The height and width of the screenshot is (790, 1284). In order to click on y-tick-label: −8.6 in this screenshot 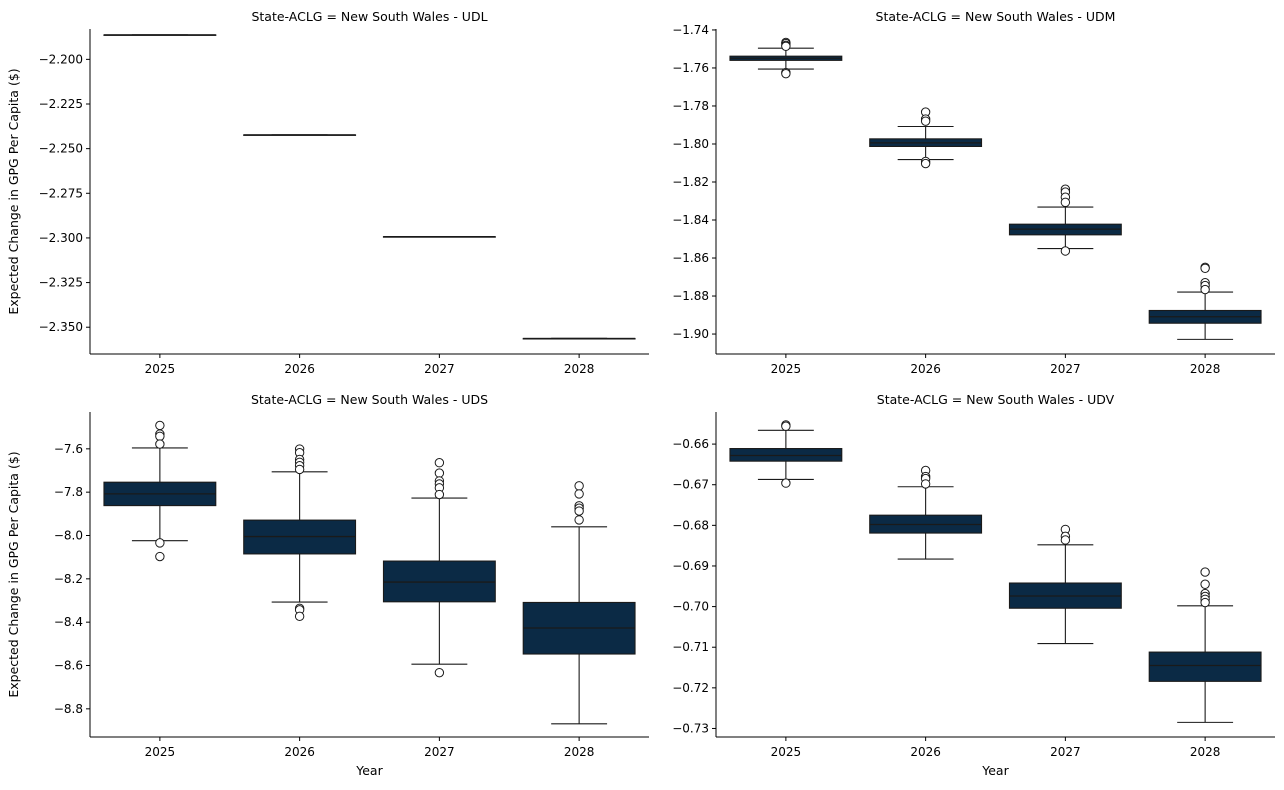, I will do `click(68, 666)`.